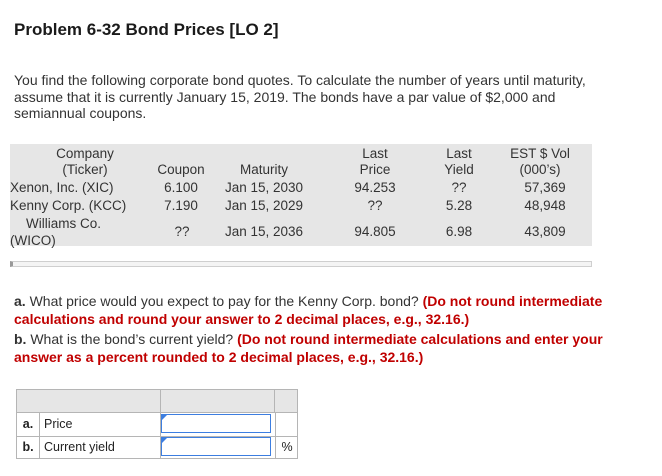 This screenshot has width=662, height=476. I want to click on row2-vol: 48,948, so click(545, 205).